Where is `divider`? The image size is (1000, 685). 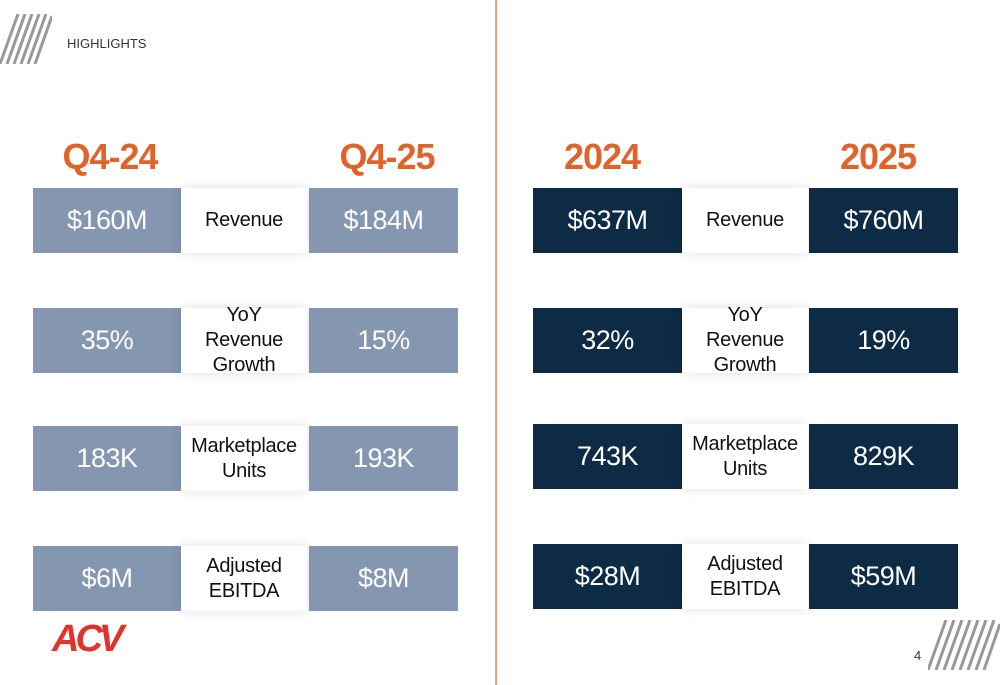 divider is located at coordinates (496, 342).